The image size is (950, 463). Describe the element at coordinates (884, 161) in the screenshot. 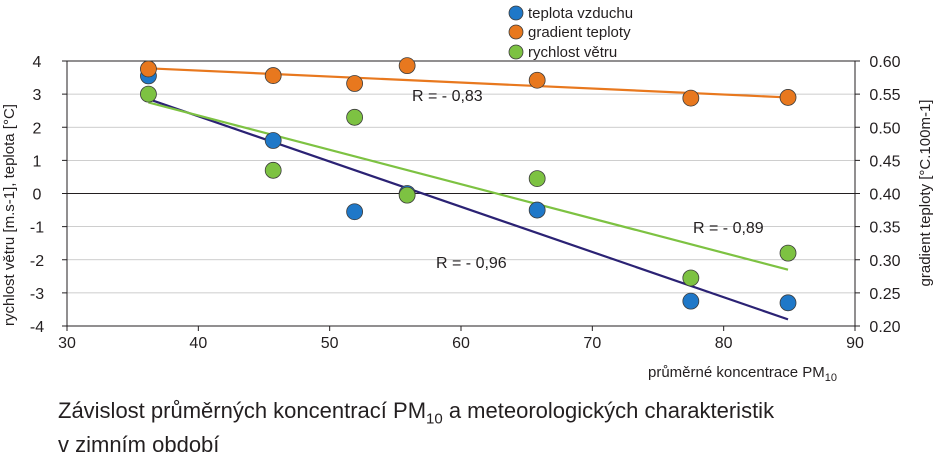

I see `y-right-tick-label: 0.45` at that location.